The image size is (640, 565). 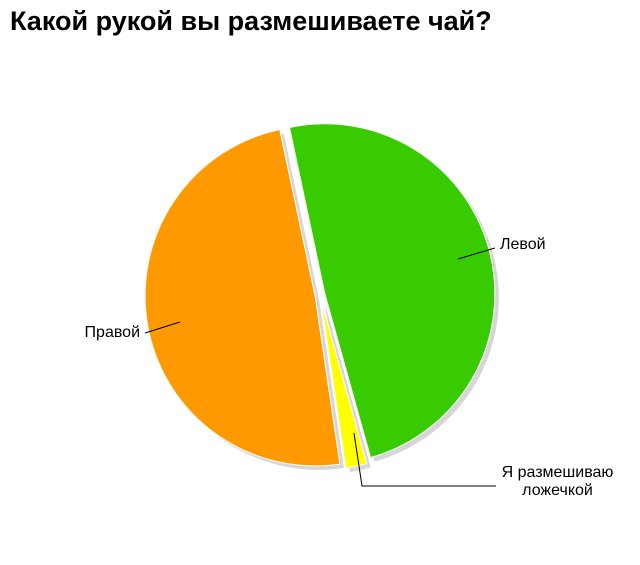 I want to click on slice-label: Я размешиваю ложечкой, so click(x=557, y=481).